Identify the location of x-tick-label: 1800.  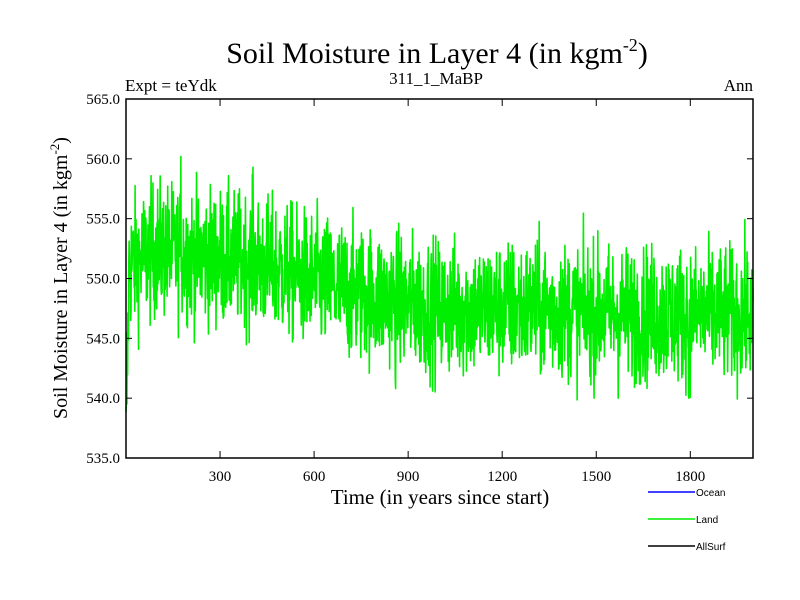
(690, 477).